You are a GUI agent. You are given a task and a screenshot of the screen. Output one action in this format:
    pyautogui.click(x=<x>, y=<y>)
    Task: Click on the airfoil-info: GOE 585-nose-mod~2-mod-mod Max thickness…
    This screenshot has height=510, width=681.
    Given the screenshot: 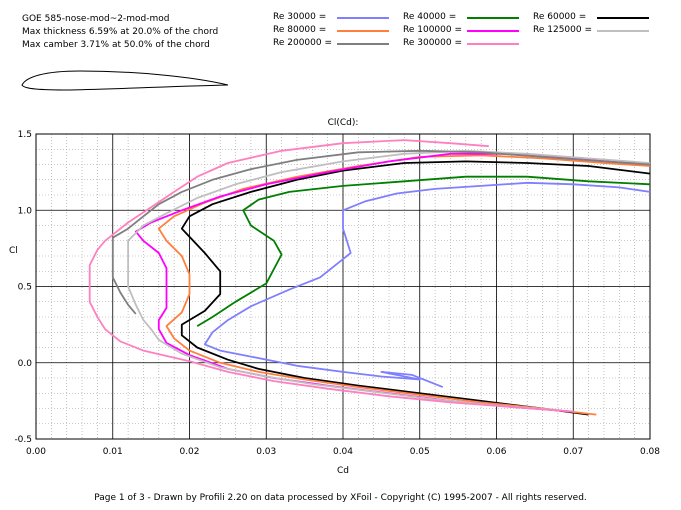 What is the action you would take?
    pyautogui.click(x=120, y=32)
    